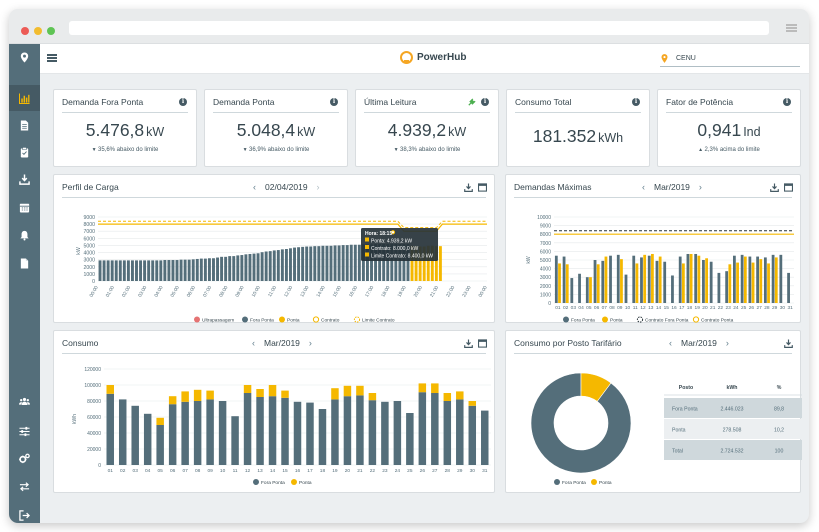  Describe the element at coordinates (348, 471) in the screenshot. I see `x-tick-label: 20` at that location.